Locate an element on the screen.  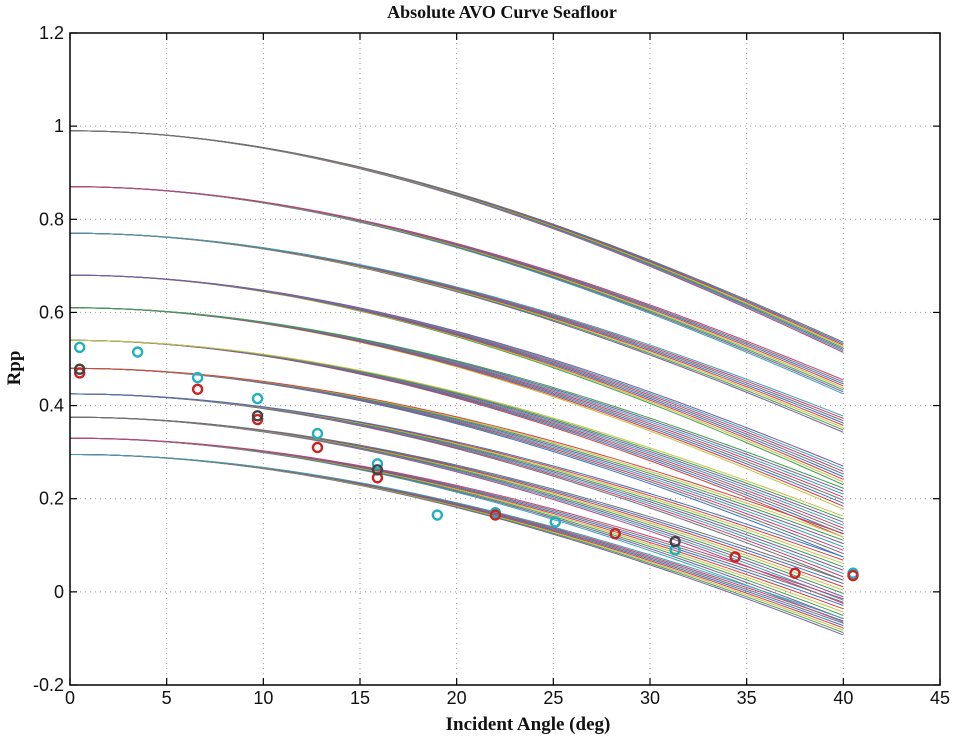
y-tick-label: 0.4 is located at coordinates (51, 406).